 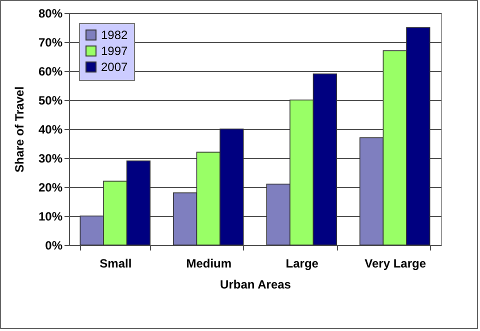 What do you see at coordinates (395, 263) in the screenshot?
I see `x-tick-label: Very Large` at bounding box center [395, 263].